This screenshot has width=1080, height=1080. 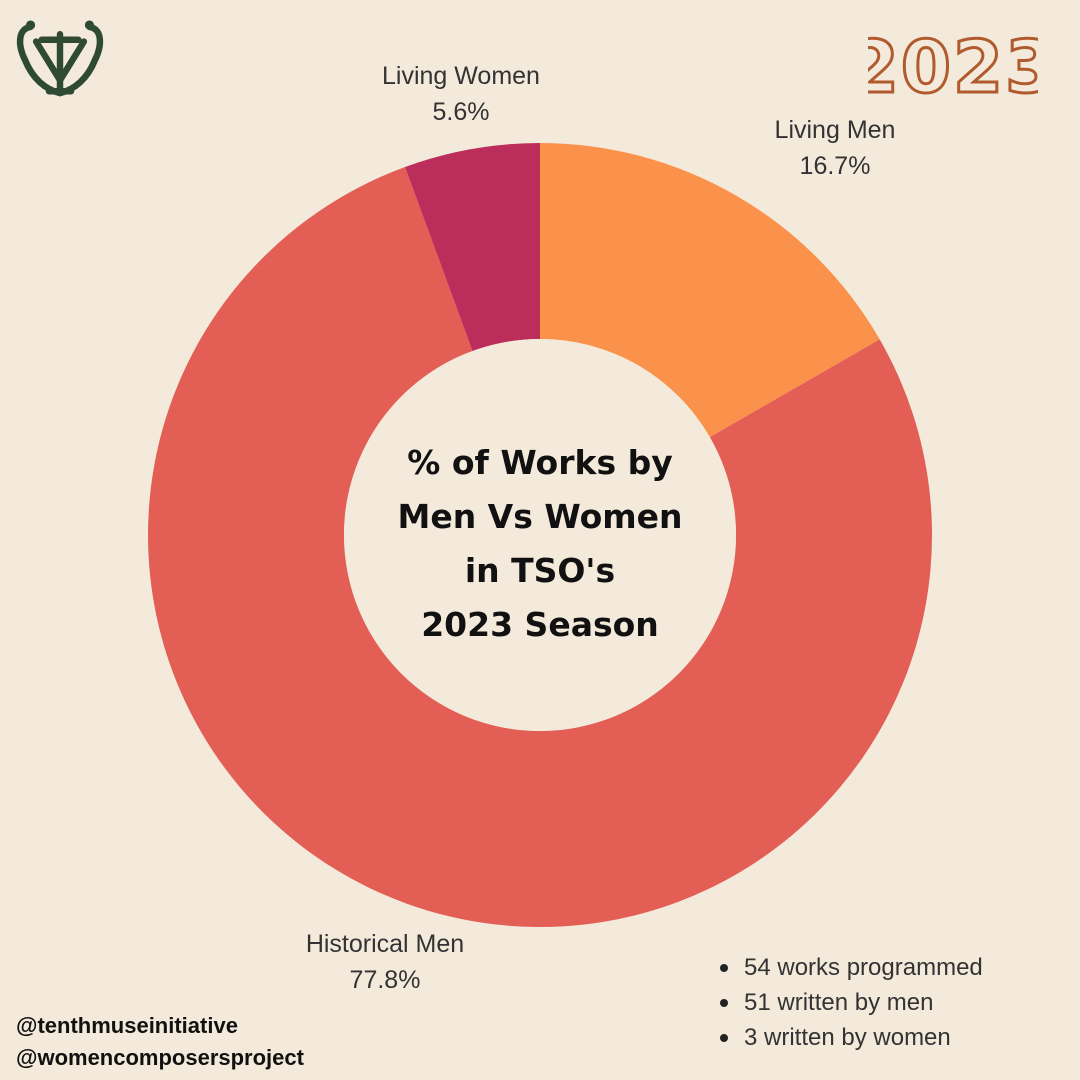 What do you see at coordinates (540, 462) in the screenshot?
I see `chart-title-line: % of Works by` at bounding box center [540, 462].